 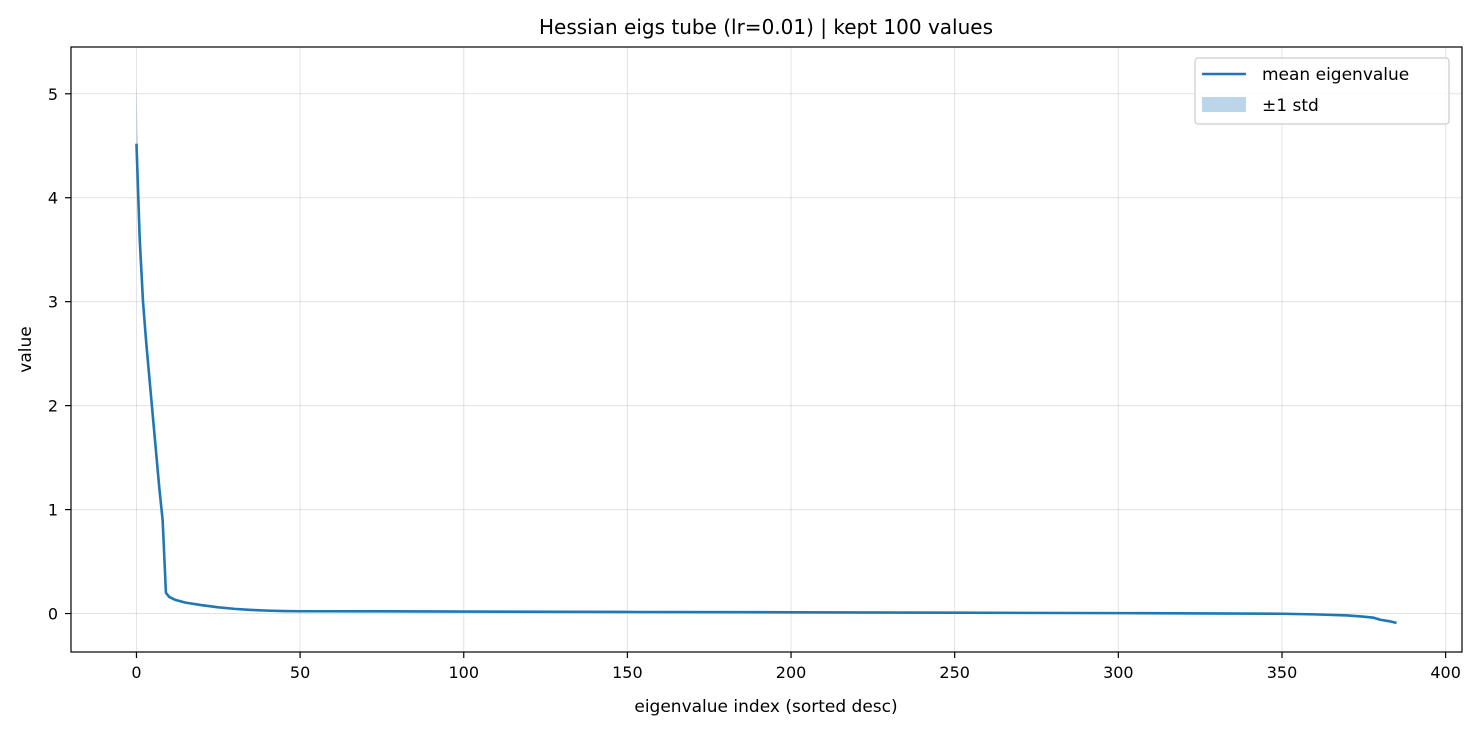 What do you see at coordinates (1118, 672) in the screenshot?
I see `x-tick-label: 300` at bounding box center [1118, 672].